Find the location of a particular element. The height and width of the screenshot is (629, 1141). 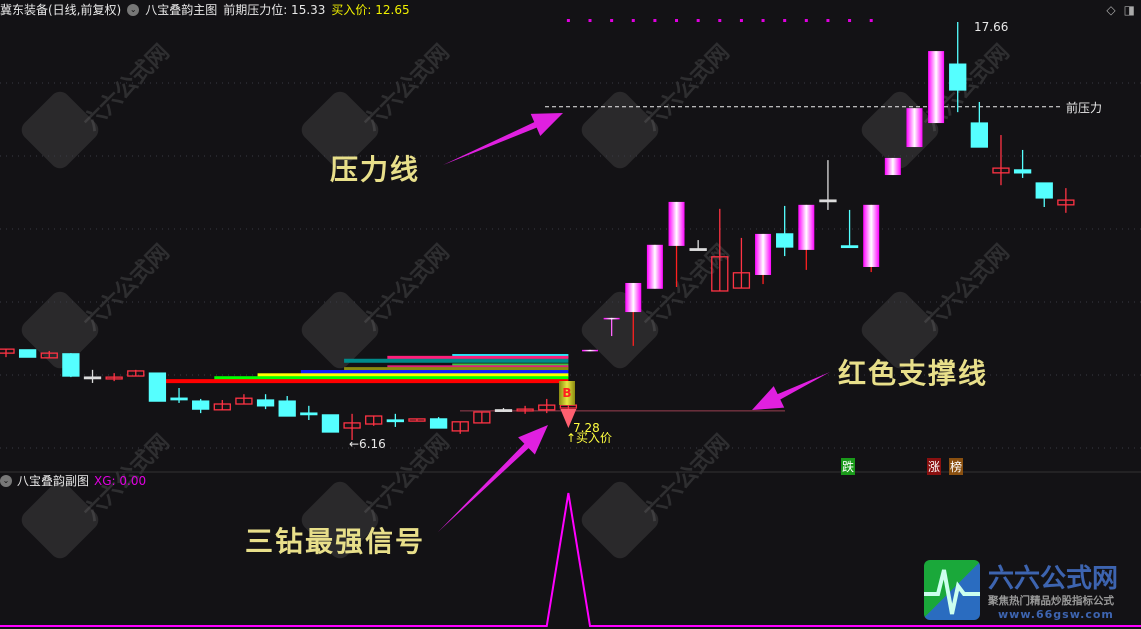

high-price-label: 17.66 is located at coordinates (991, 27).